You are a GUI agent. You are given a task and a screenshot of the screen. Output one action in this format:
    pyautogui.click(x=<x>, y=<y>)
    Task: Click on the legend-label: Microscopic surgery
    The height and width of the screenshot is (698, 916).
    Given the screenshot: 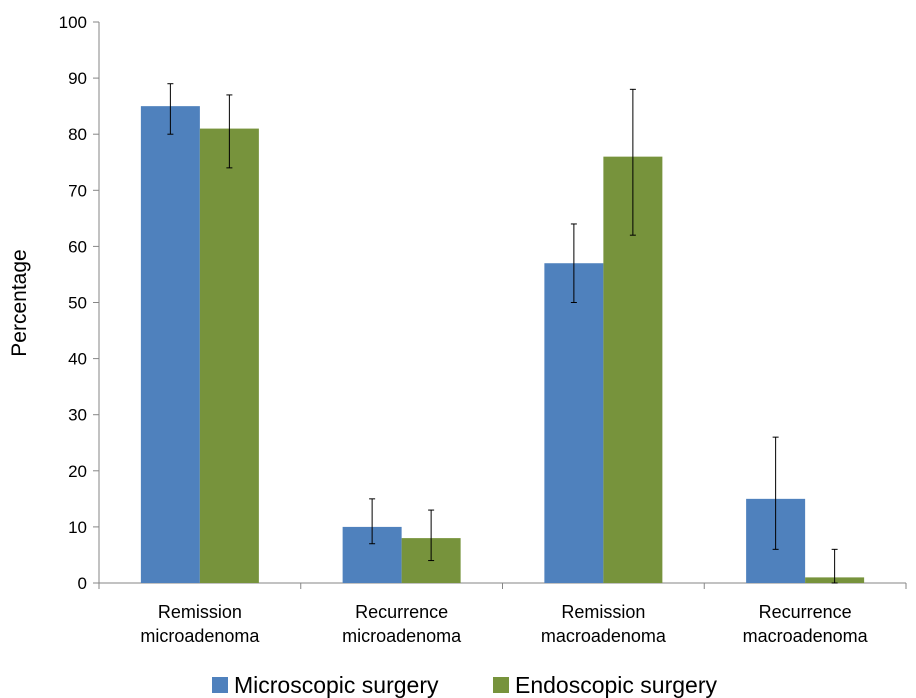 What is the action you would take?
    pyautogui.click(x=336, y=685)
    